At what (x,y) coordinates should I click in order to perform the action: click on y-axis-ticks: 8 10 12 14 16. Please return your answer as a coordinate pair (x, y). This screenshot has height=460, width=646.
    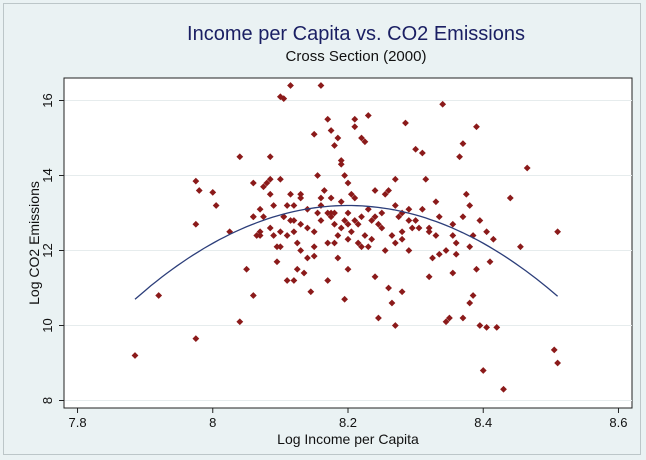
    Looking at the image, I should click on (52, 248).